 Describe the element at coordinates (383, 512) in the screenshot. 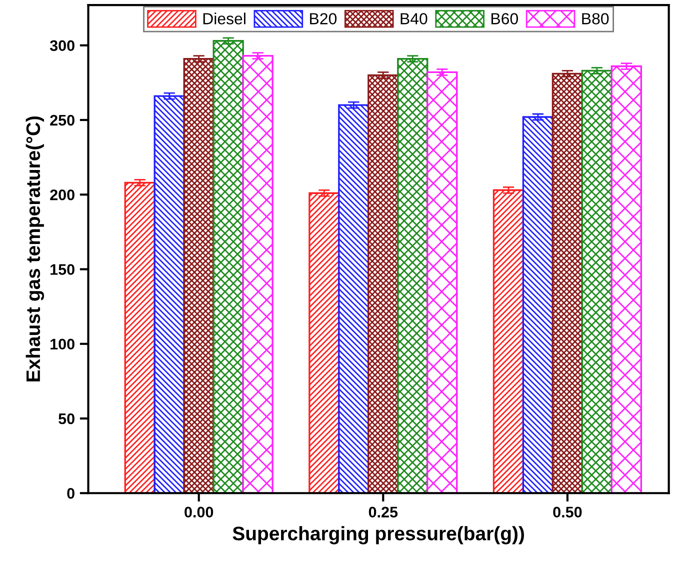

I see `x-tick-label: 0.25` at that location.